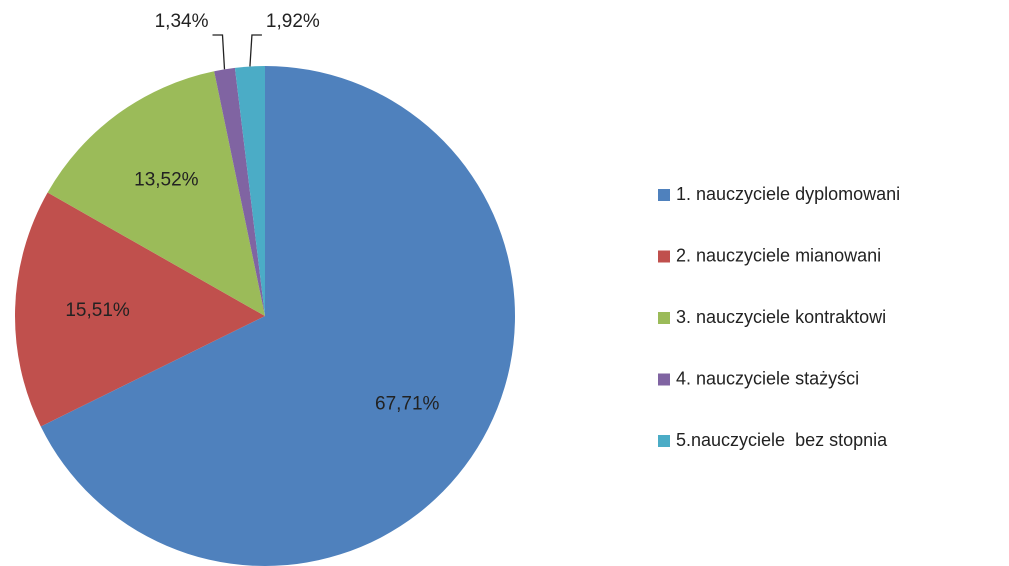 This screenshot has width=1009, height=566. I want to click on data-label: 67,71%, so click(407, 403).